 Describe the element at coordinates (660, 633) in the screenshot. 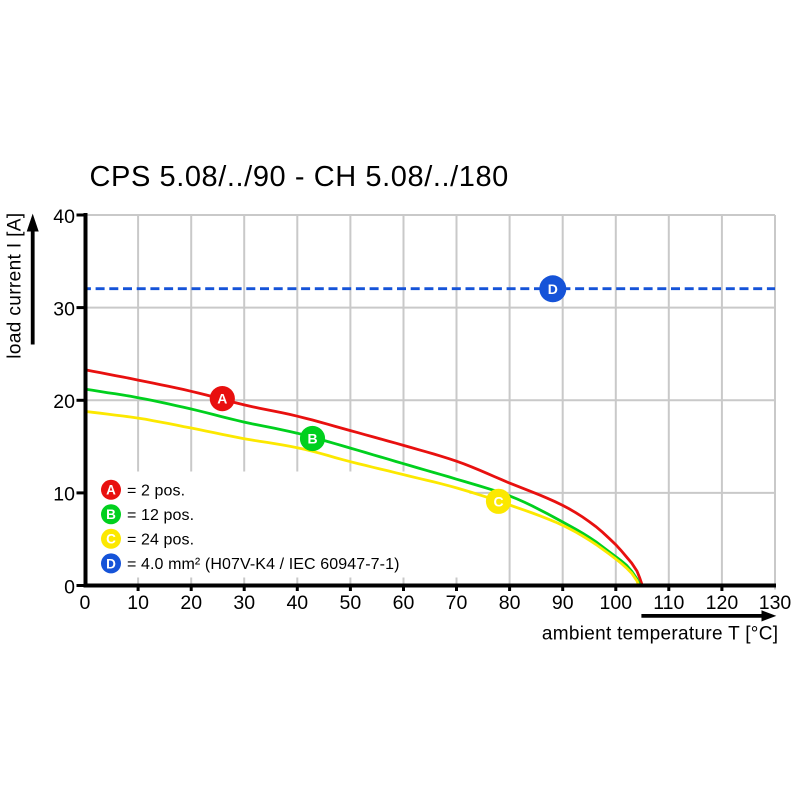

I see `svg-text: ambient temperature T [°C]` at that location.